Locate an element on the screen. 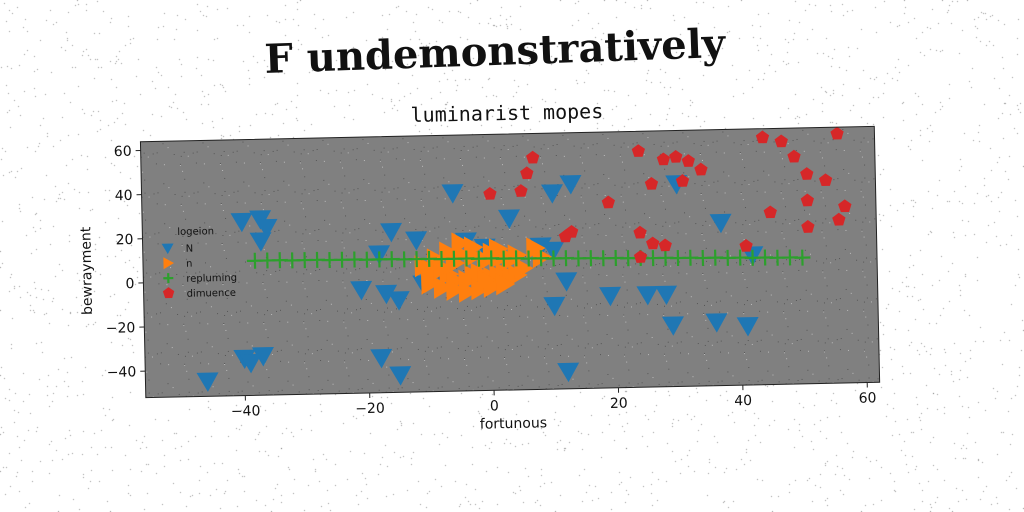 The width and height of the screenshot is (1024, 512). y-axis-label: bewrayment is located at coordinates (87, 270).